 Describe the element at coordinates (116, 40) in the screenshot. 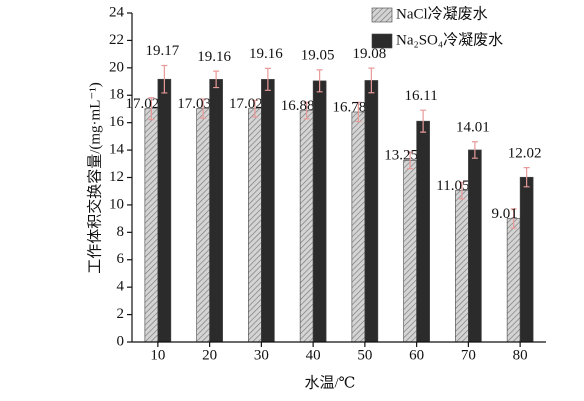

I see `y-tick-label: 22` at that location.